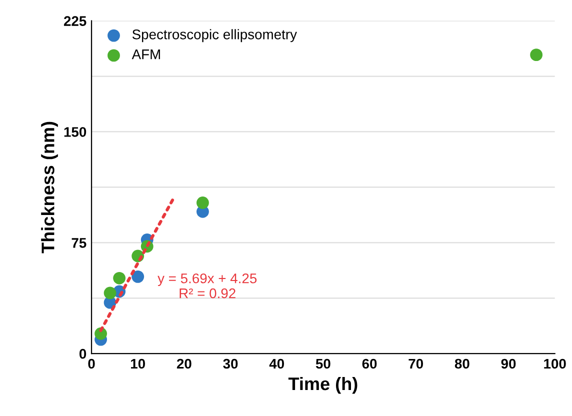 Image resolution: width=572 pixels, height=416 pixels. Describe the element at coordinates (276, 363) in the screenshot. I see `x-tick-label: 40` at that location.